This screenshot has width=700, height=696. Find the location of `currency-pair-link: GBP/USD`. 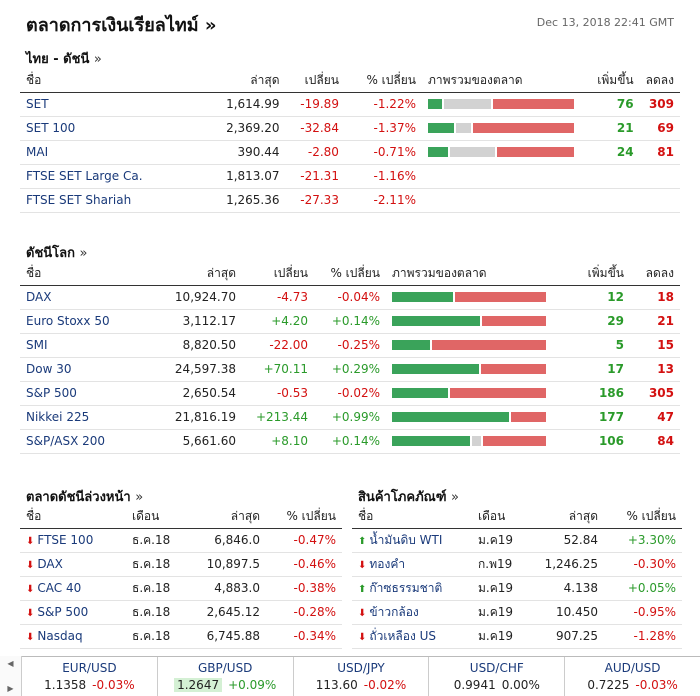

currency-pair-link: GBP/USD is located at coordinates (225, 668).